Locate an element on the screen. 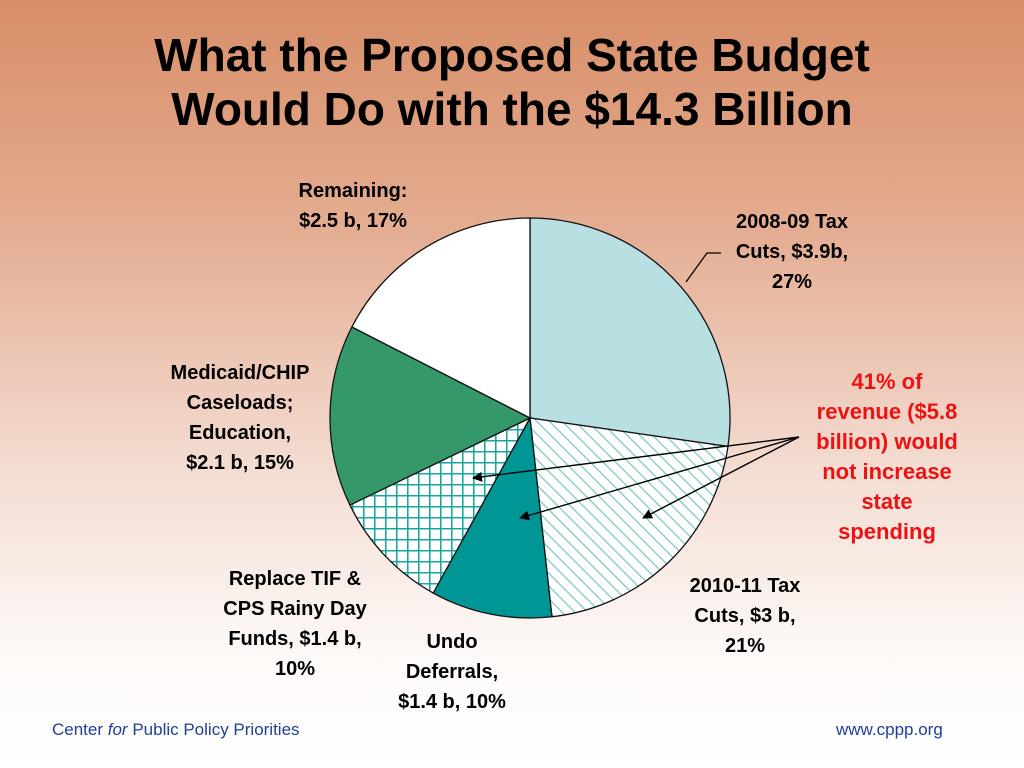 This screenshot has height=768, width=1024. slice-label-2010-11-tax-cuts: 2010-11 Tax Cuts, $3 b, 21% is located at coordinates (745, 616).